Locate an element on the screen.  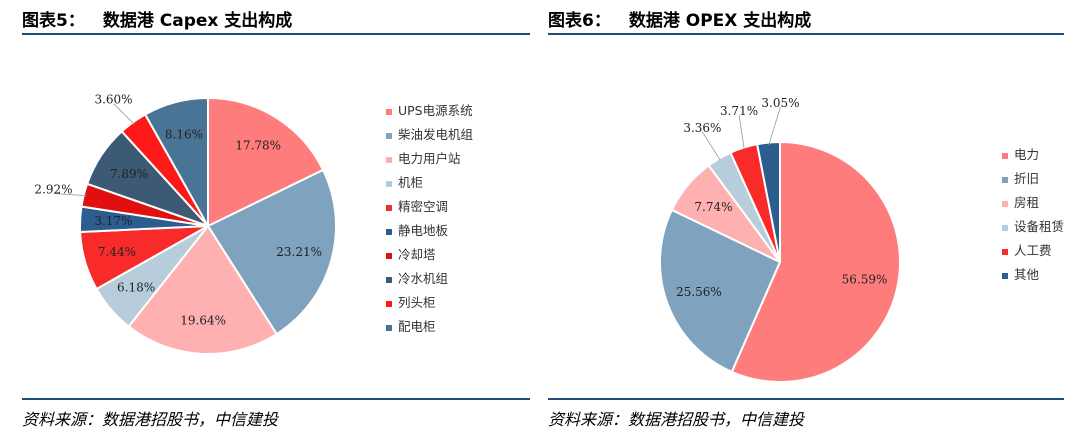
opex-data-label-4: 3.36% is located at coordinates (702, 128).